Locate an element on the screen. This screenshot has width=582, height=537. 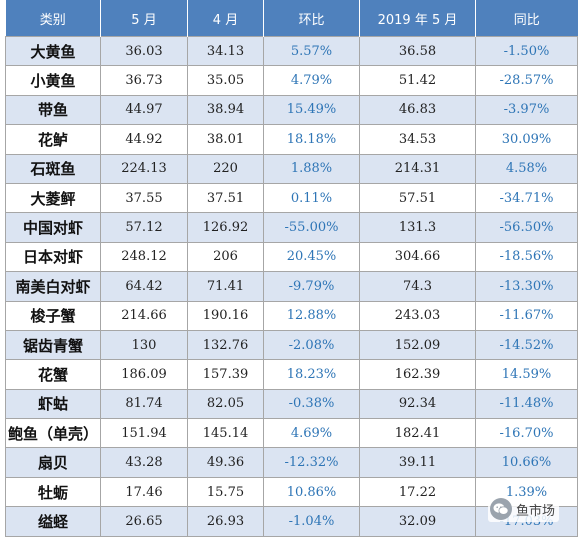
cell-may-2019: 152.09 is located at coordinates (417, 345).